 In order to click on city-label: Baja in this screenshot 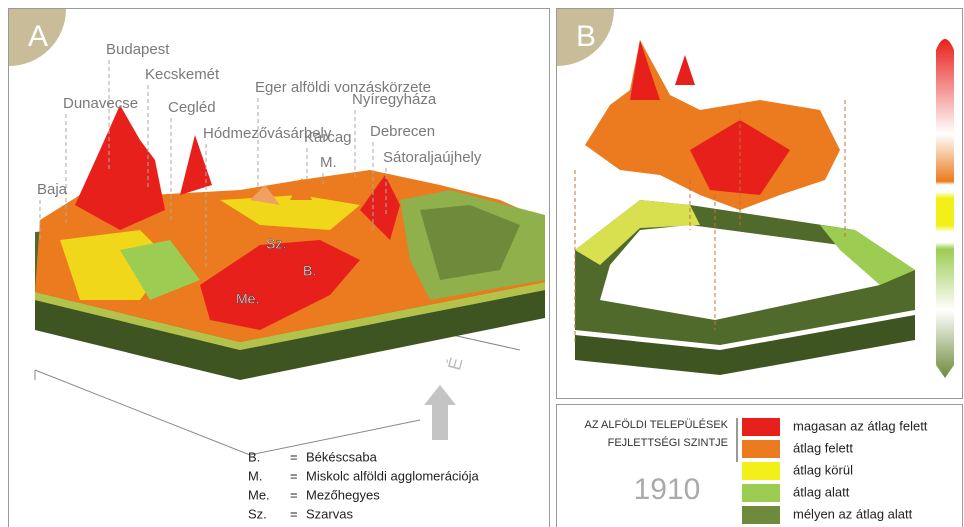, I will do `click(52, 189)`.